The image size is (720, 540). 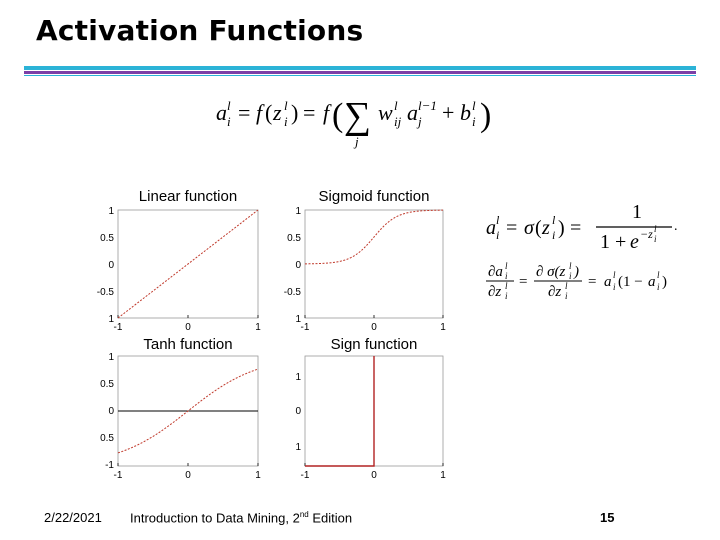 I want to click on svg-text: (1 −, so click(x=630, y=282).